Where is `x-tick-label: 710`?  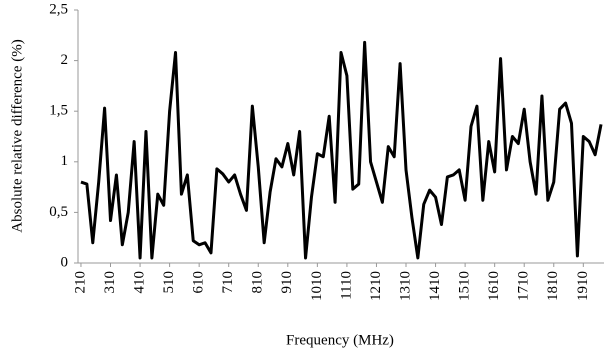 x-tick-label: 710 is located at coordinates (228, 282).